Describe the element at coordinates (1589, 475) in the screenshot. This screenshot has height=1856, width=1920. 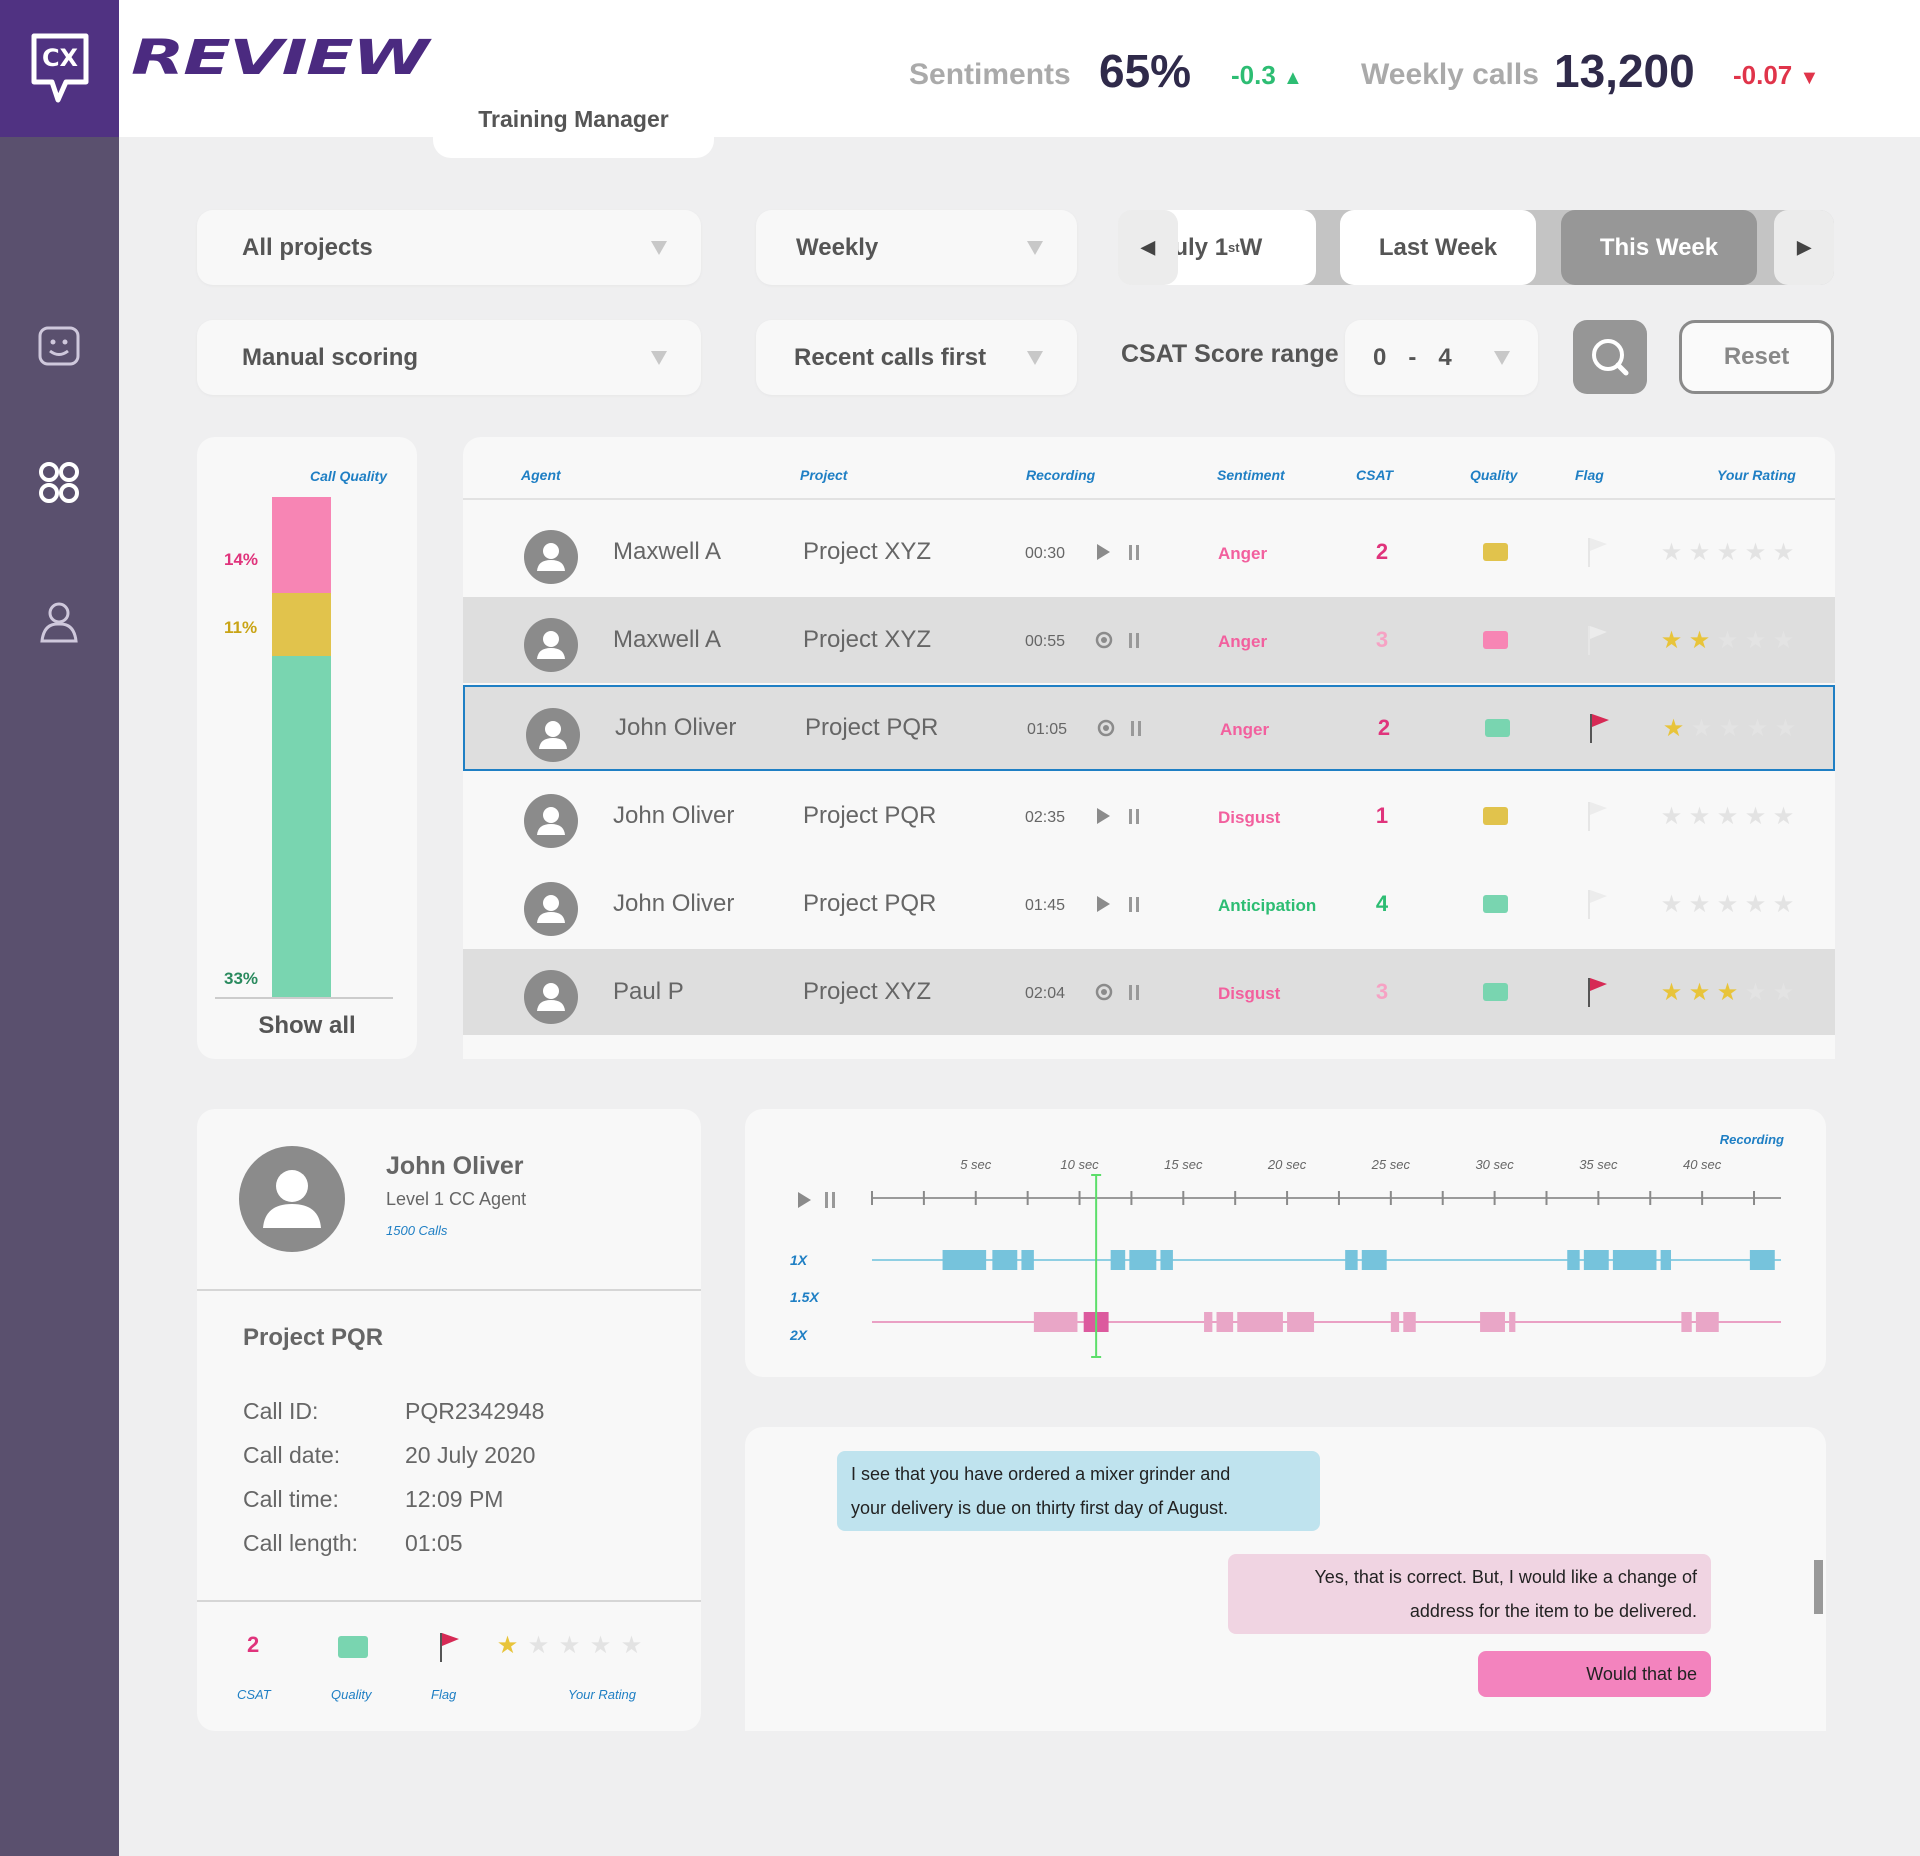
I see `col-flag: Flag` at that location.